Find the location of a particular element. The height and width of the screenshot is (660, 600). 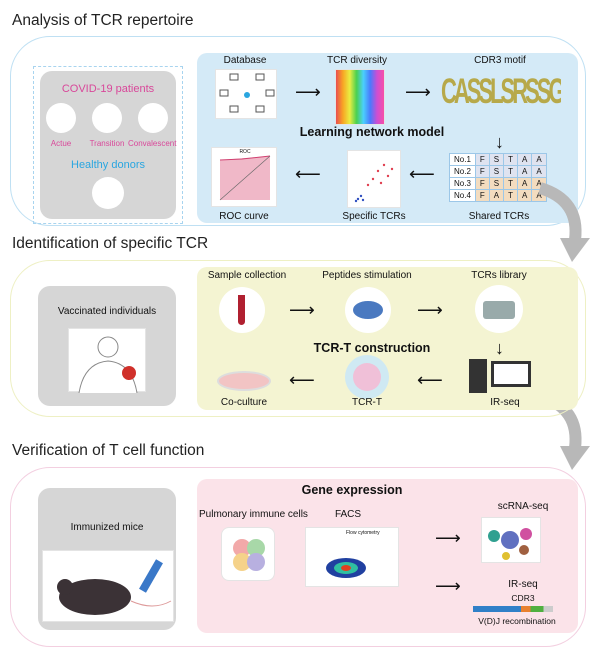

mice-label: Immunized mice is located at coordinates (107, 527).